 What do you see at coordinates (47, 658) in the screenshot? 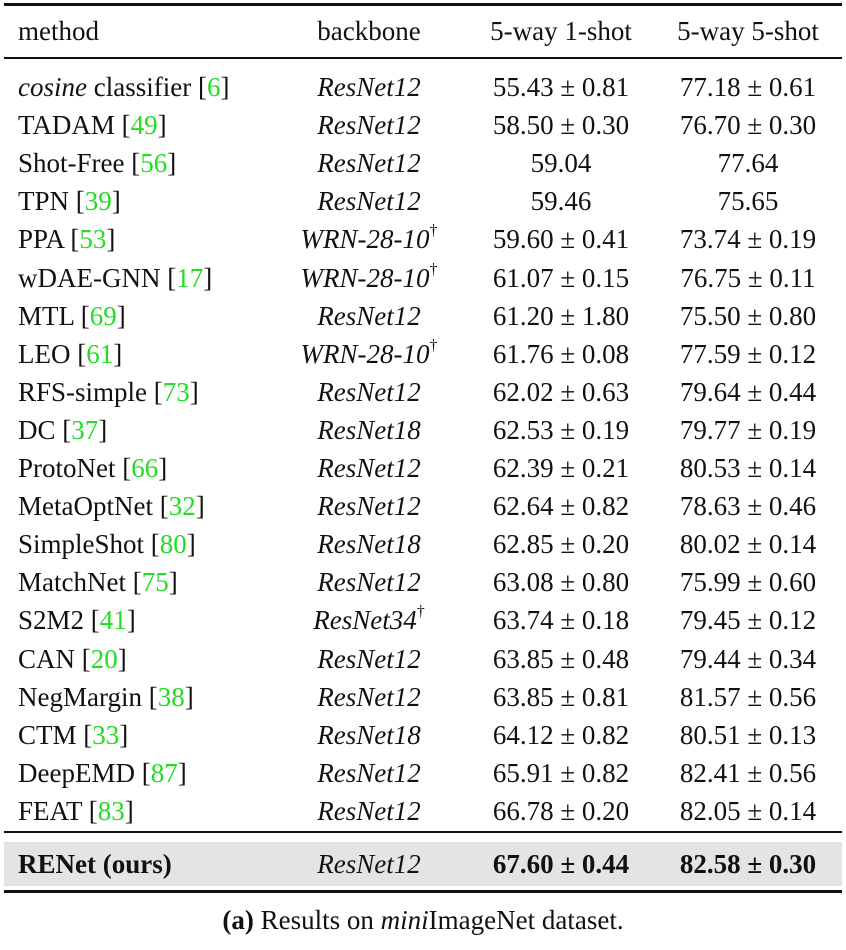
I see `method-name: CAN` at bounding box center [47, 658].